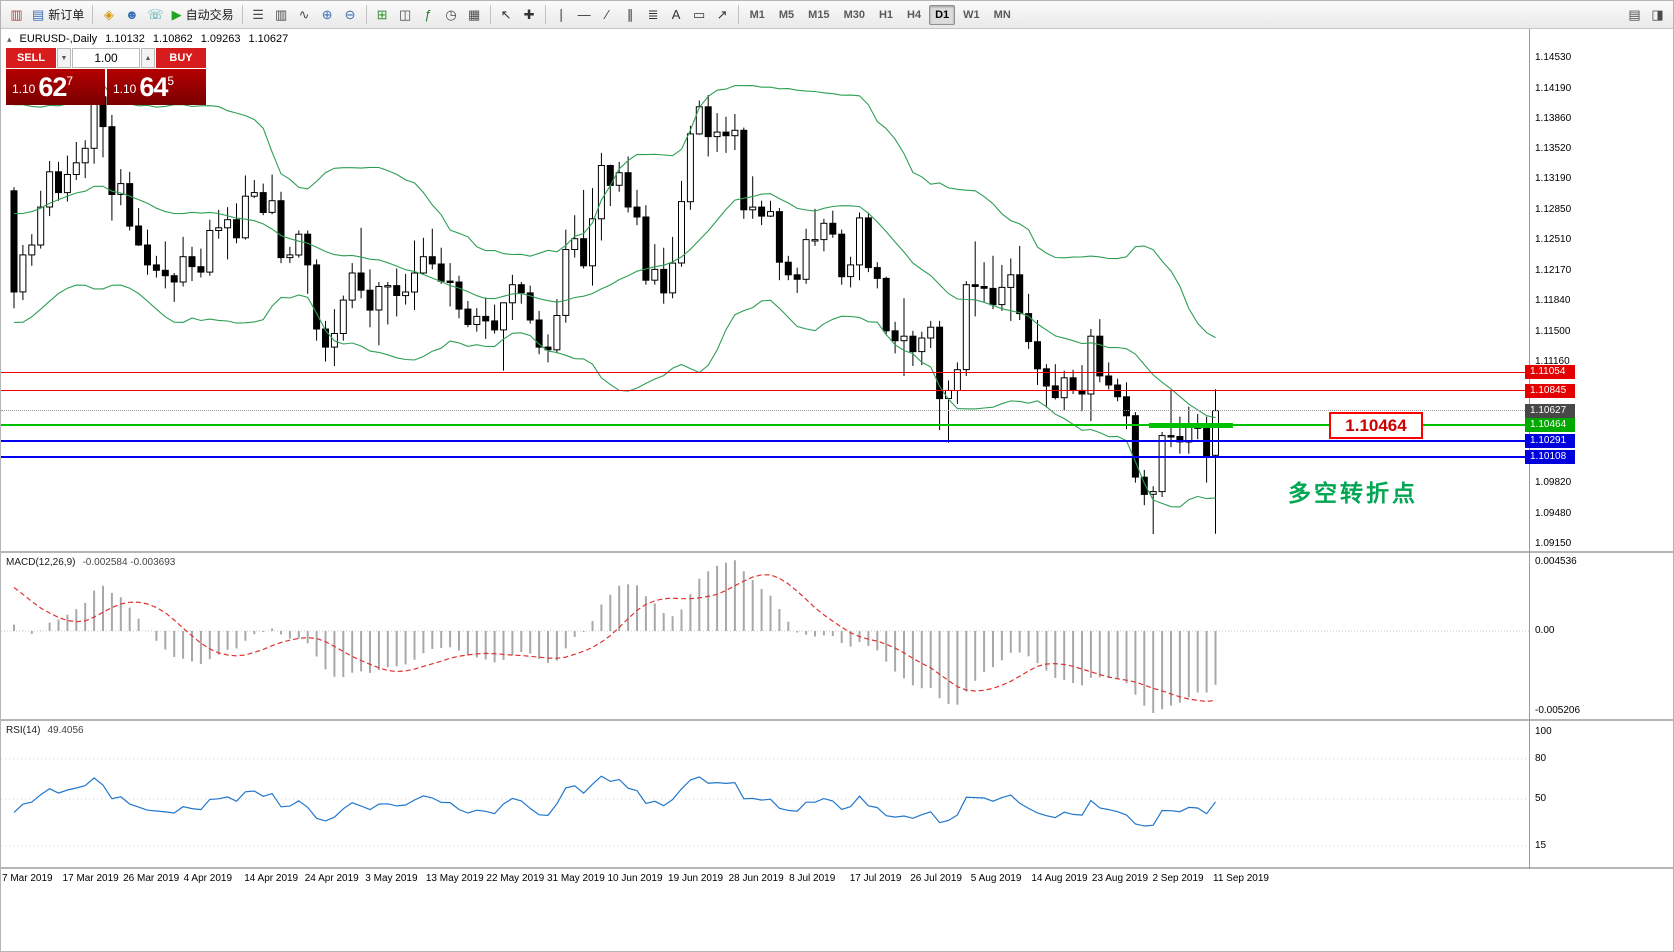 This screenshot has height=952, width=1674. Describe the element at coordinates (971, 14) in the screenshot. I see `timeframe-w1: W1` at that location.